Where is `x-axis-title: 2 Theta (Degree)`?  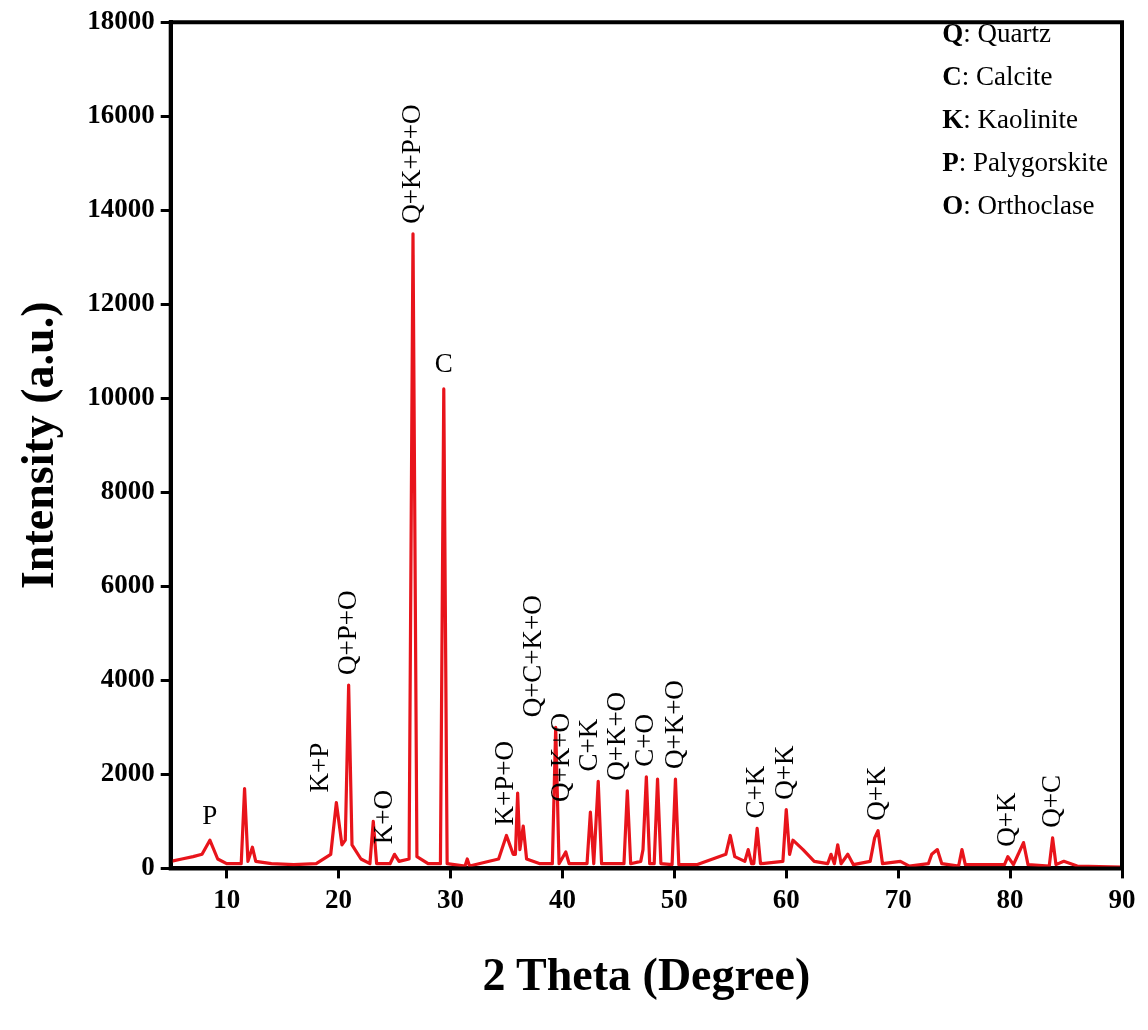 x-axis-title: 2 Theta (Degree) is located at coordinates (646, 975).